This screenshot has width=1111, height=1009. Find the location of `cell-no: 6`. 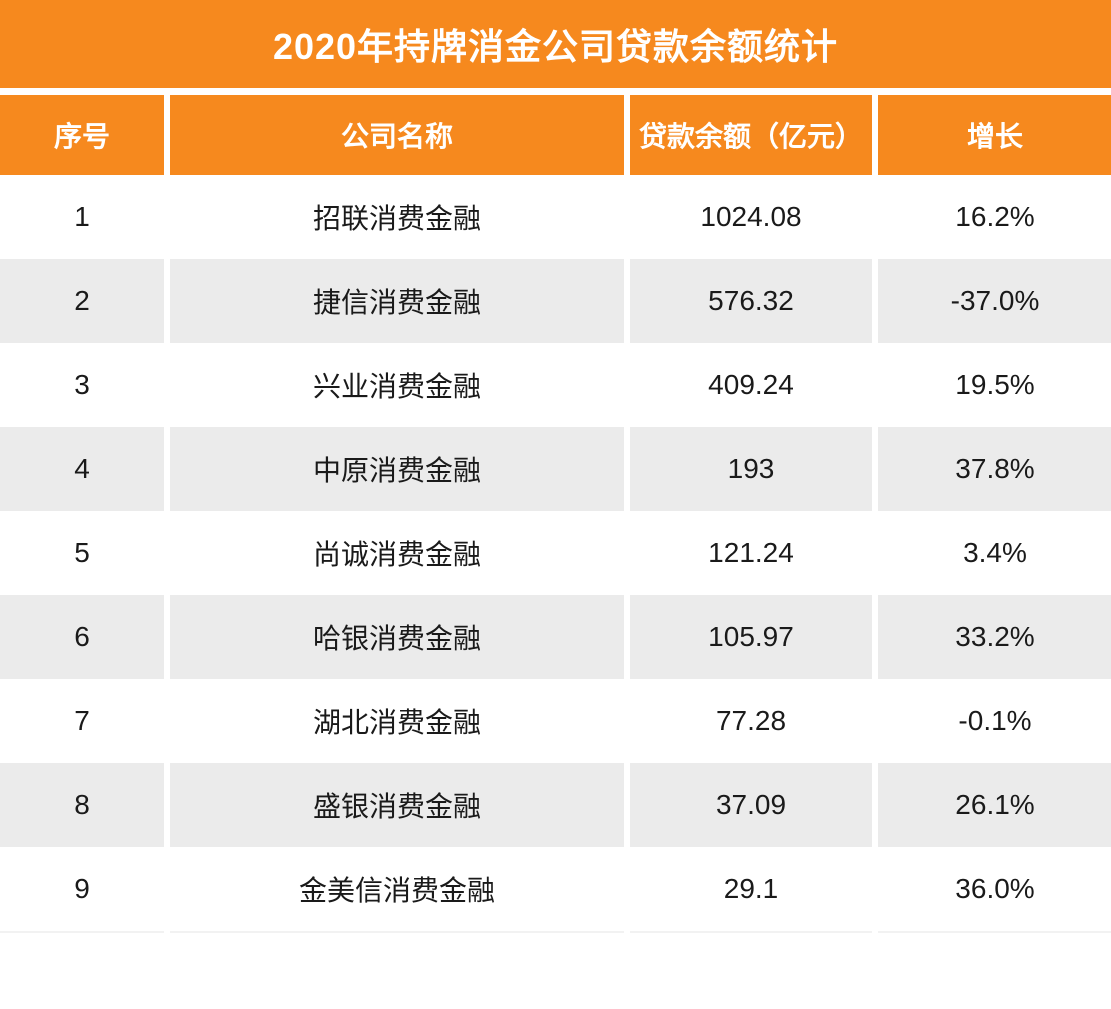

cell-no: 6 is located at coordinates (82, 637).